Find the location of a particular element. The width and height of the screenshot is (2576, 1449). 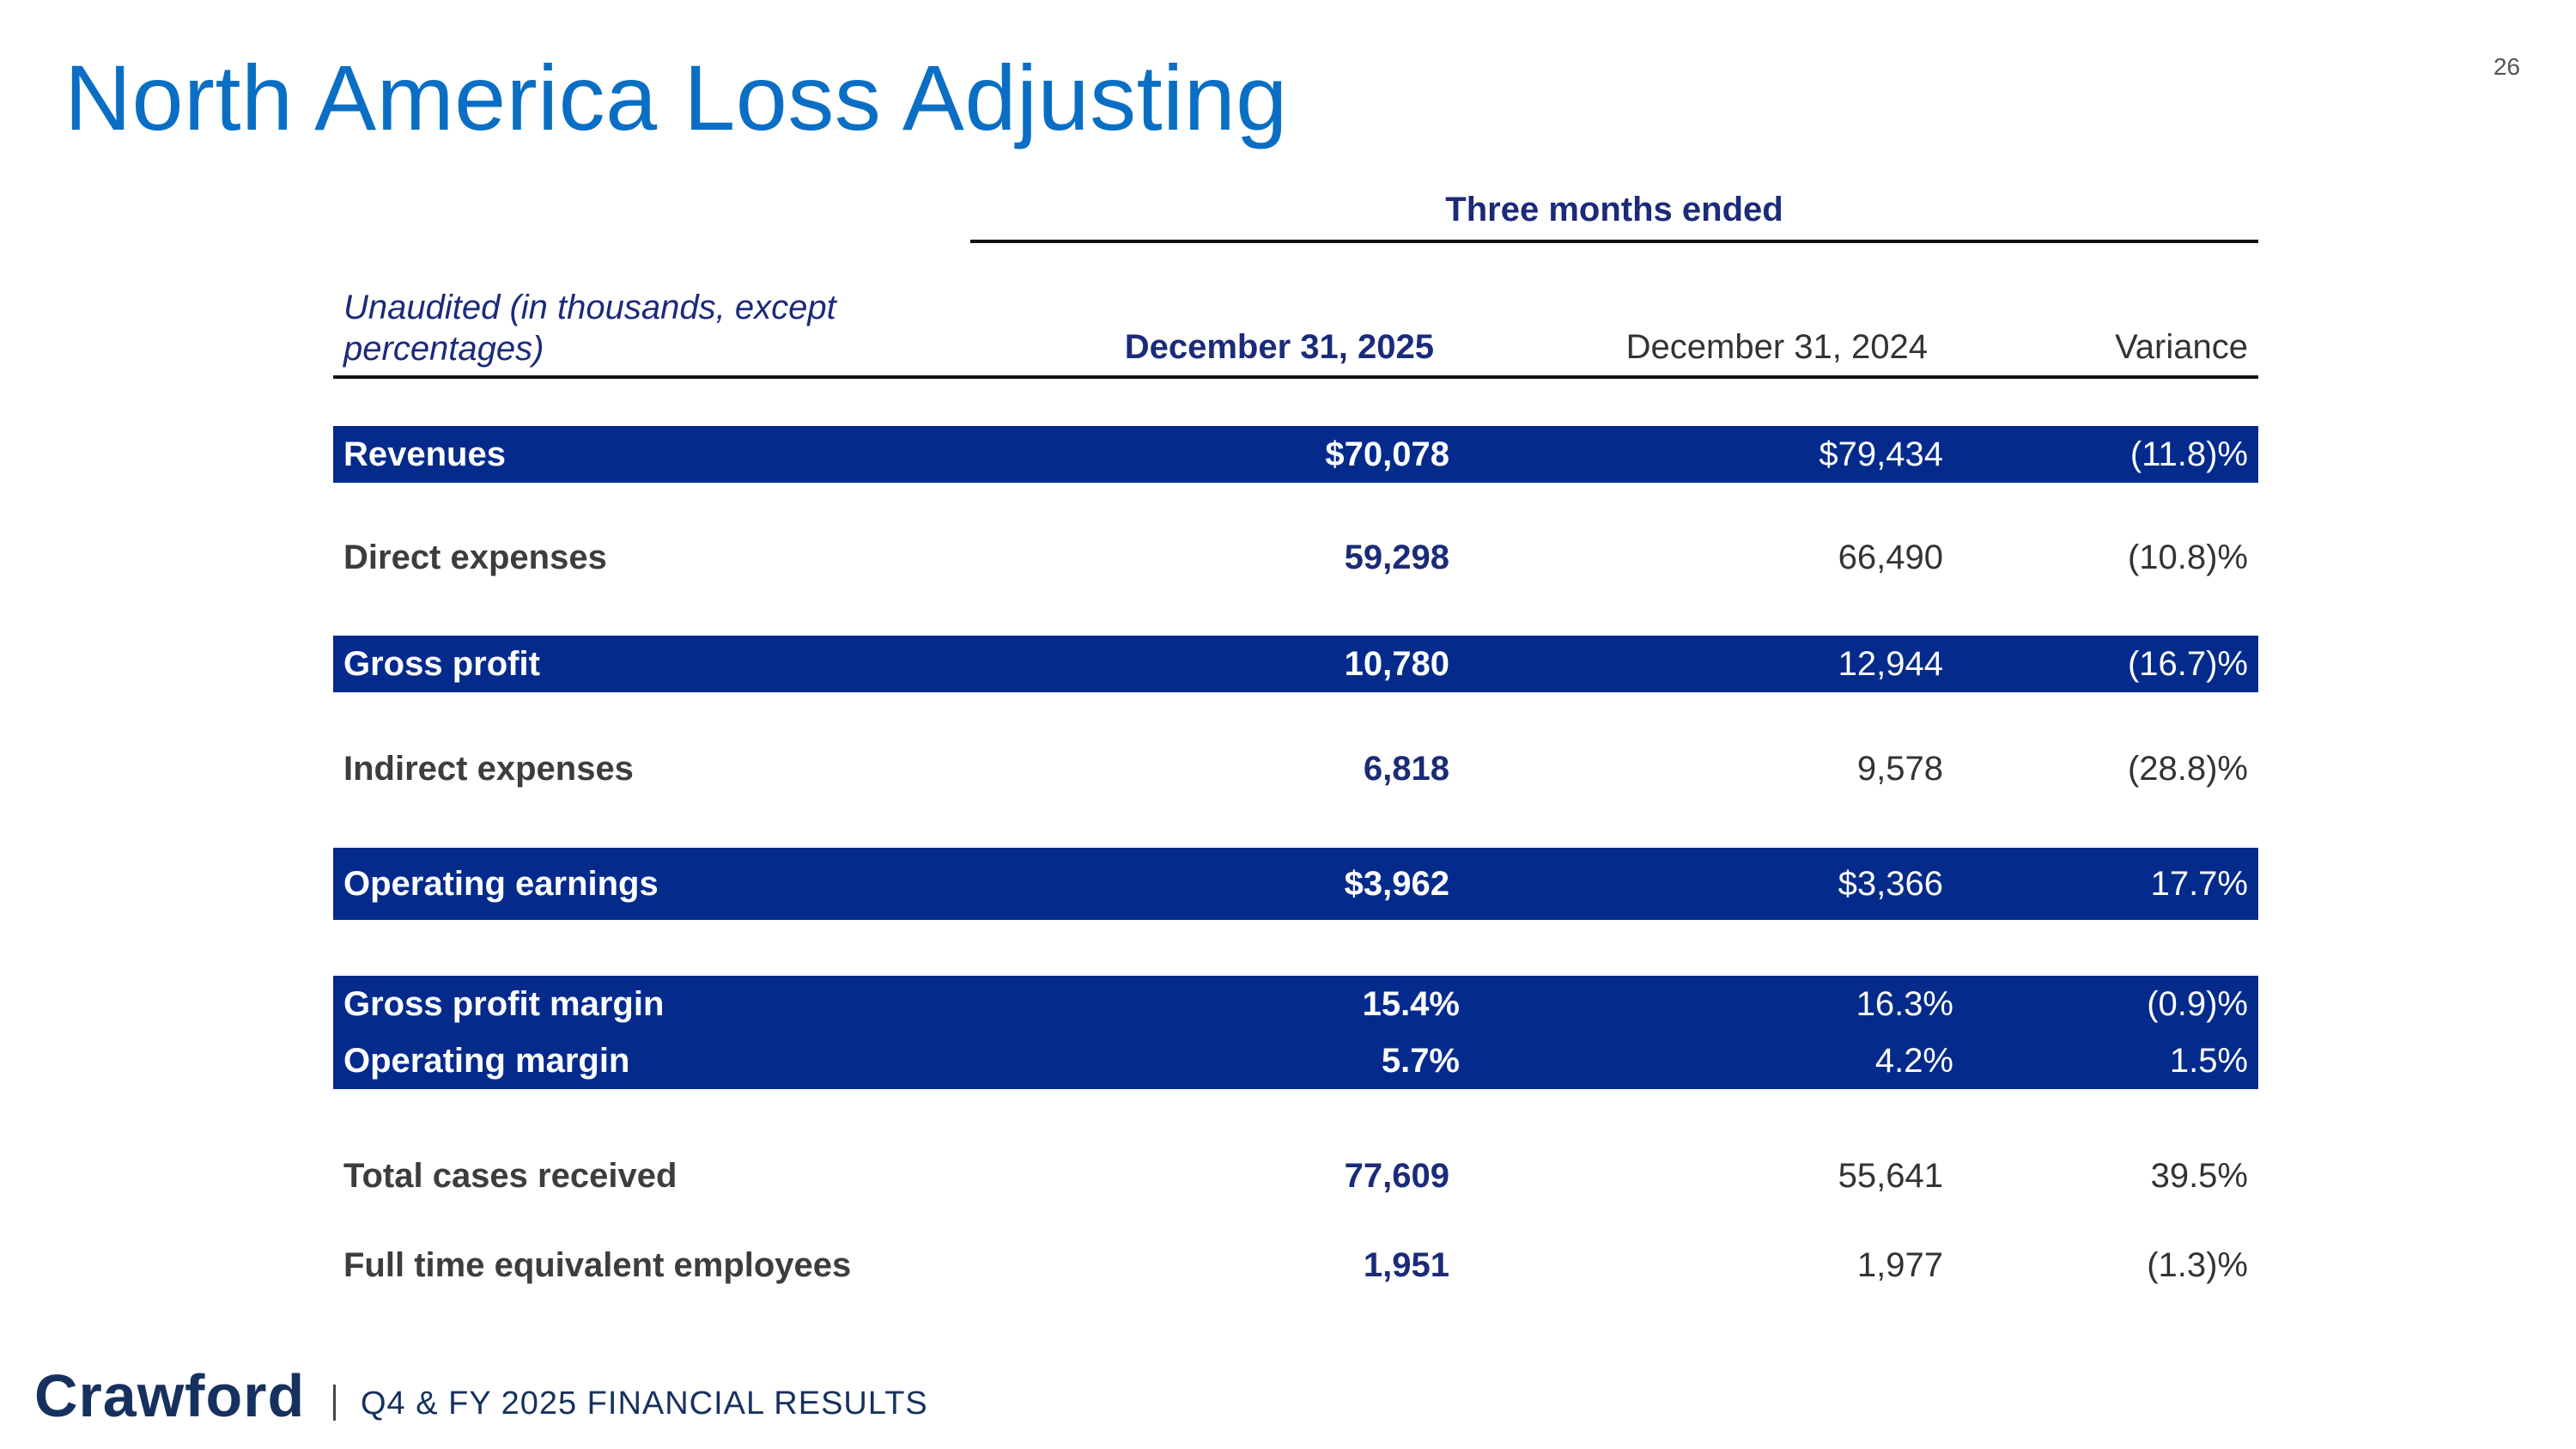

row-current: 77,609 is located at coordinates (1396, 1176).